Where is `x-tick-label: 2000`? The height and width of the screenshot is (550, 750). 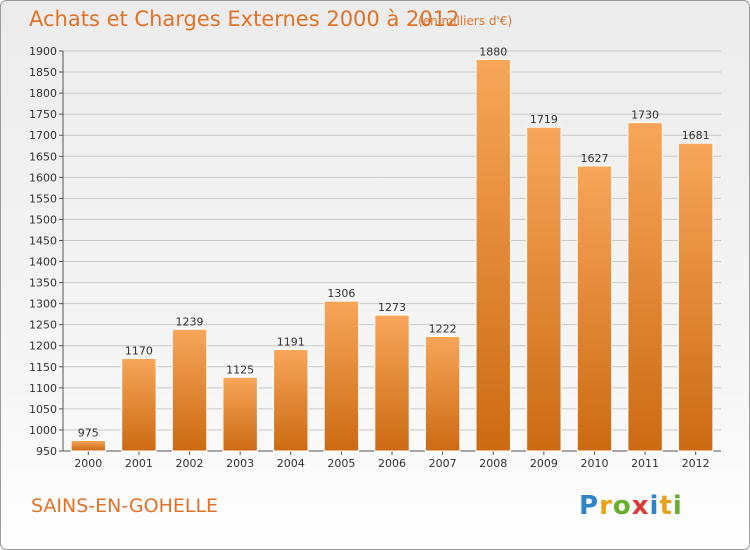
x-tick-label: 2000 is located at coordinates (88, 463).